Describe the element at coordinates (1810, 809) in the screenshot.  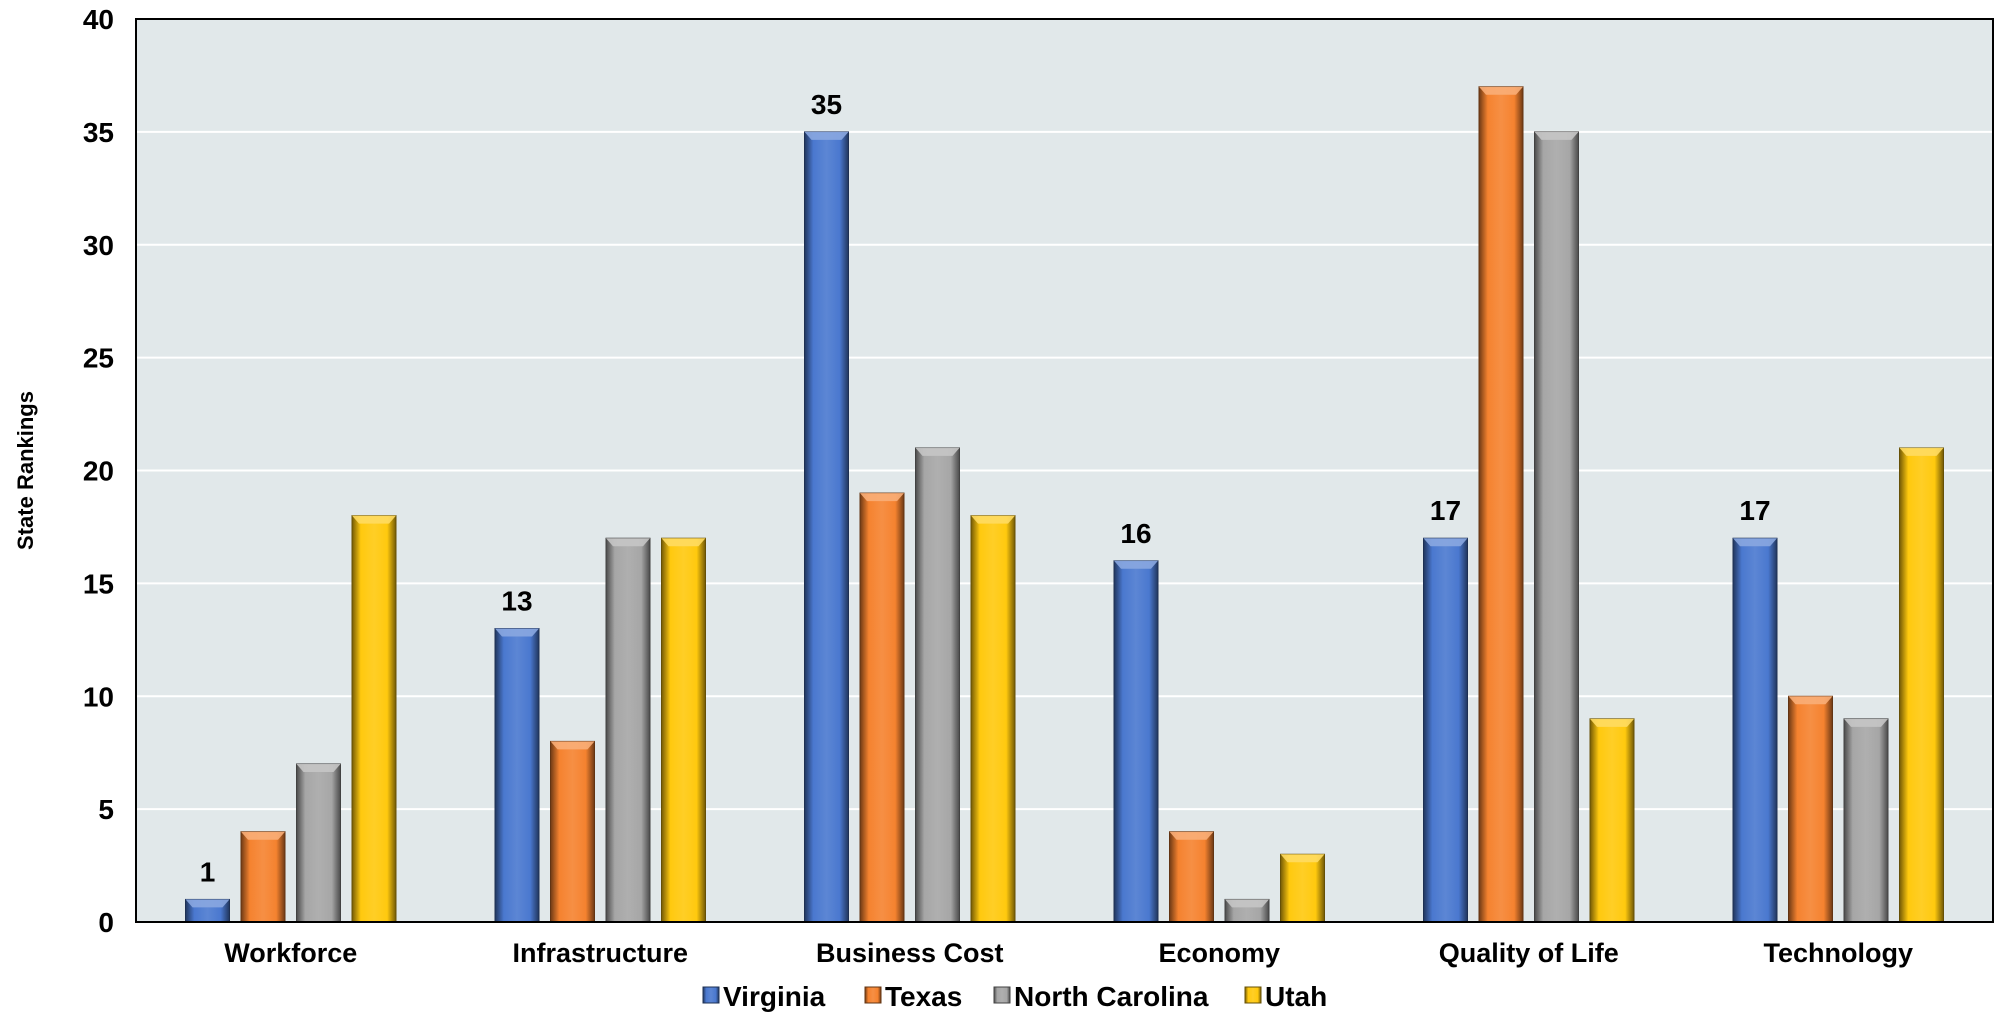
I see `bar-texas-technology` at that location.